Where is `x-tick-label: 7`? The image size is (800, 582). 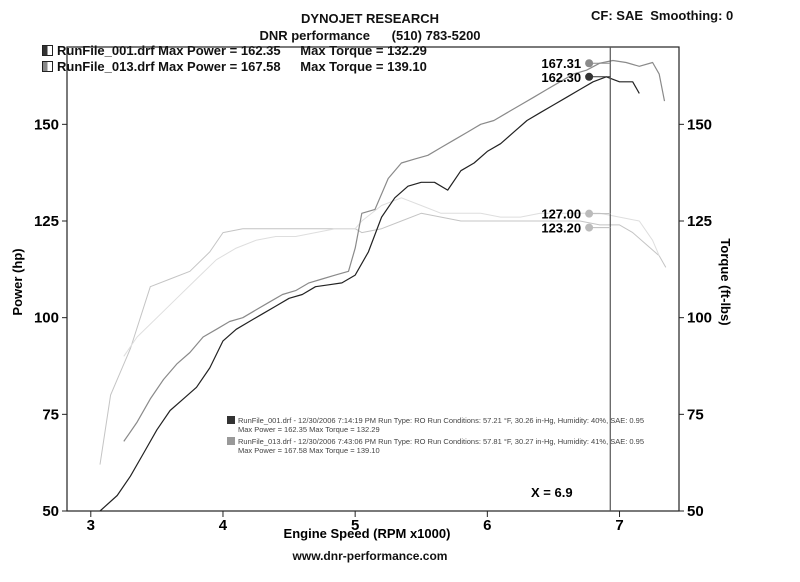
x-tick-label: 7 is located at coordinates (619, 525).